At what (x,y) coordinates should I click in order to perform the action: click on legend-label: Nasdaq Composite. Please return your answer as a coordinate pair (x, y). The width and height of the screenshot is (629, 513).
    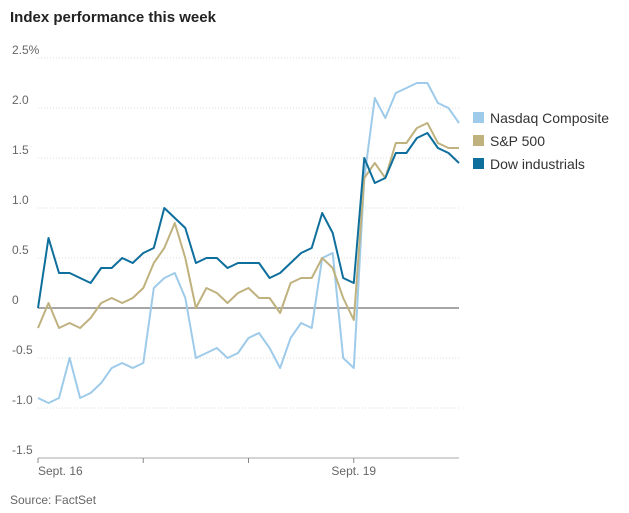
    Looking at the image, I should click on (549, 118).